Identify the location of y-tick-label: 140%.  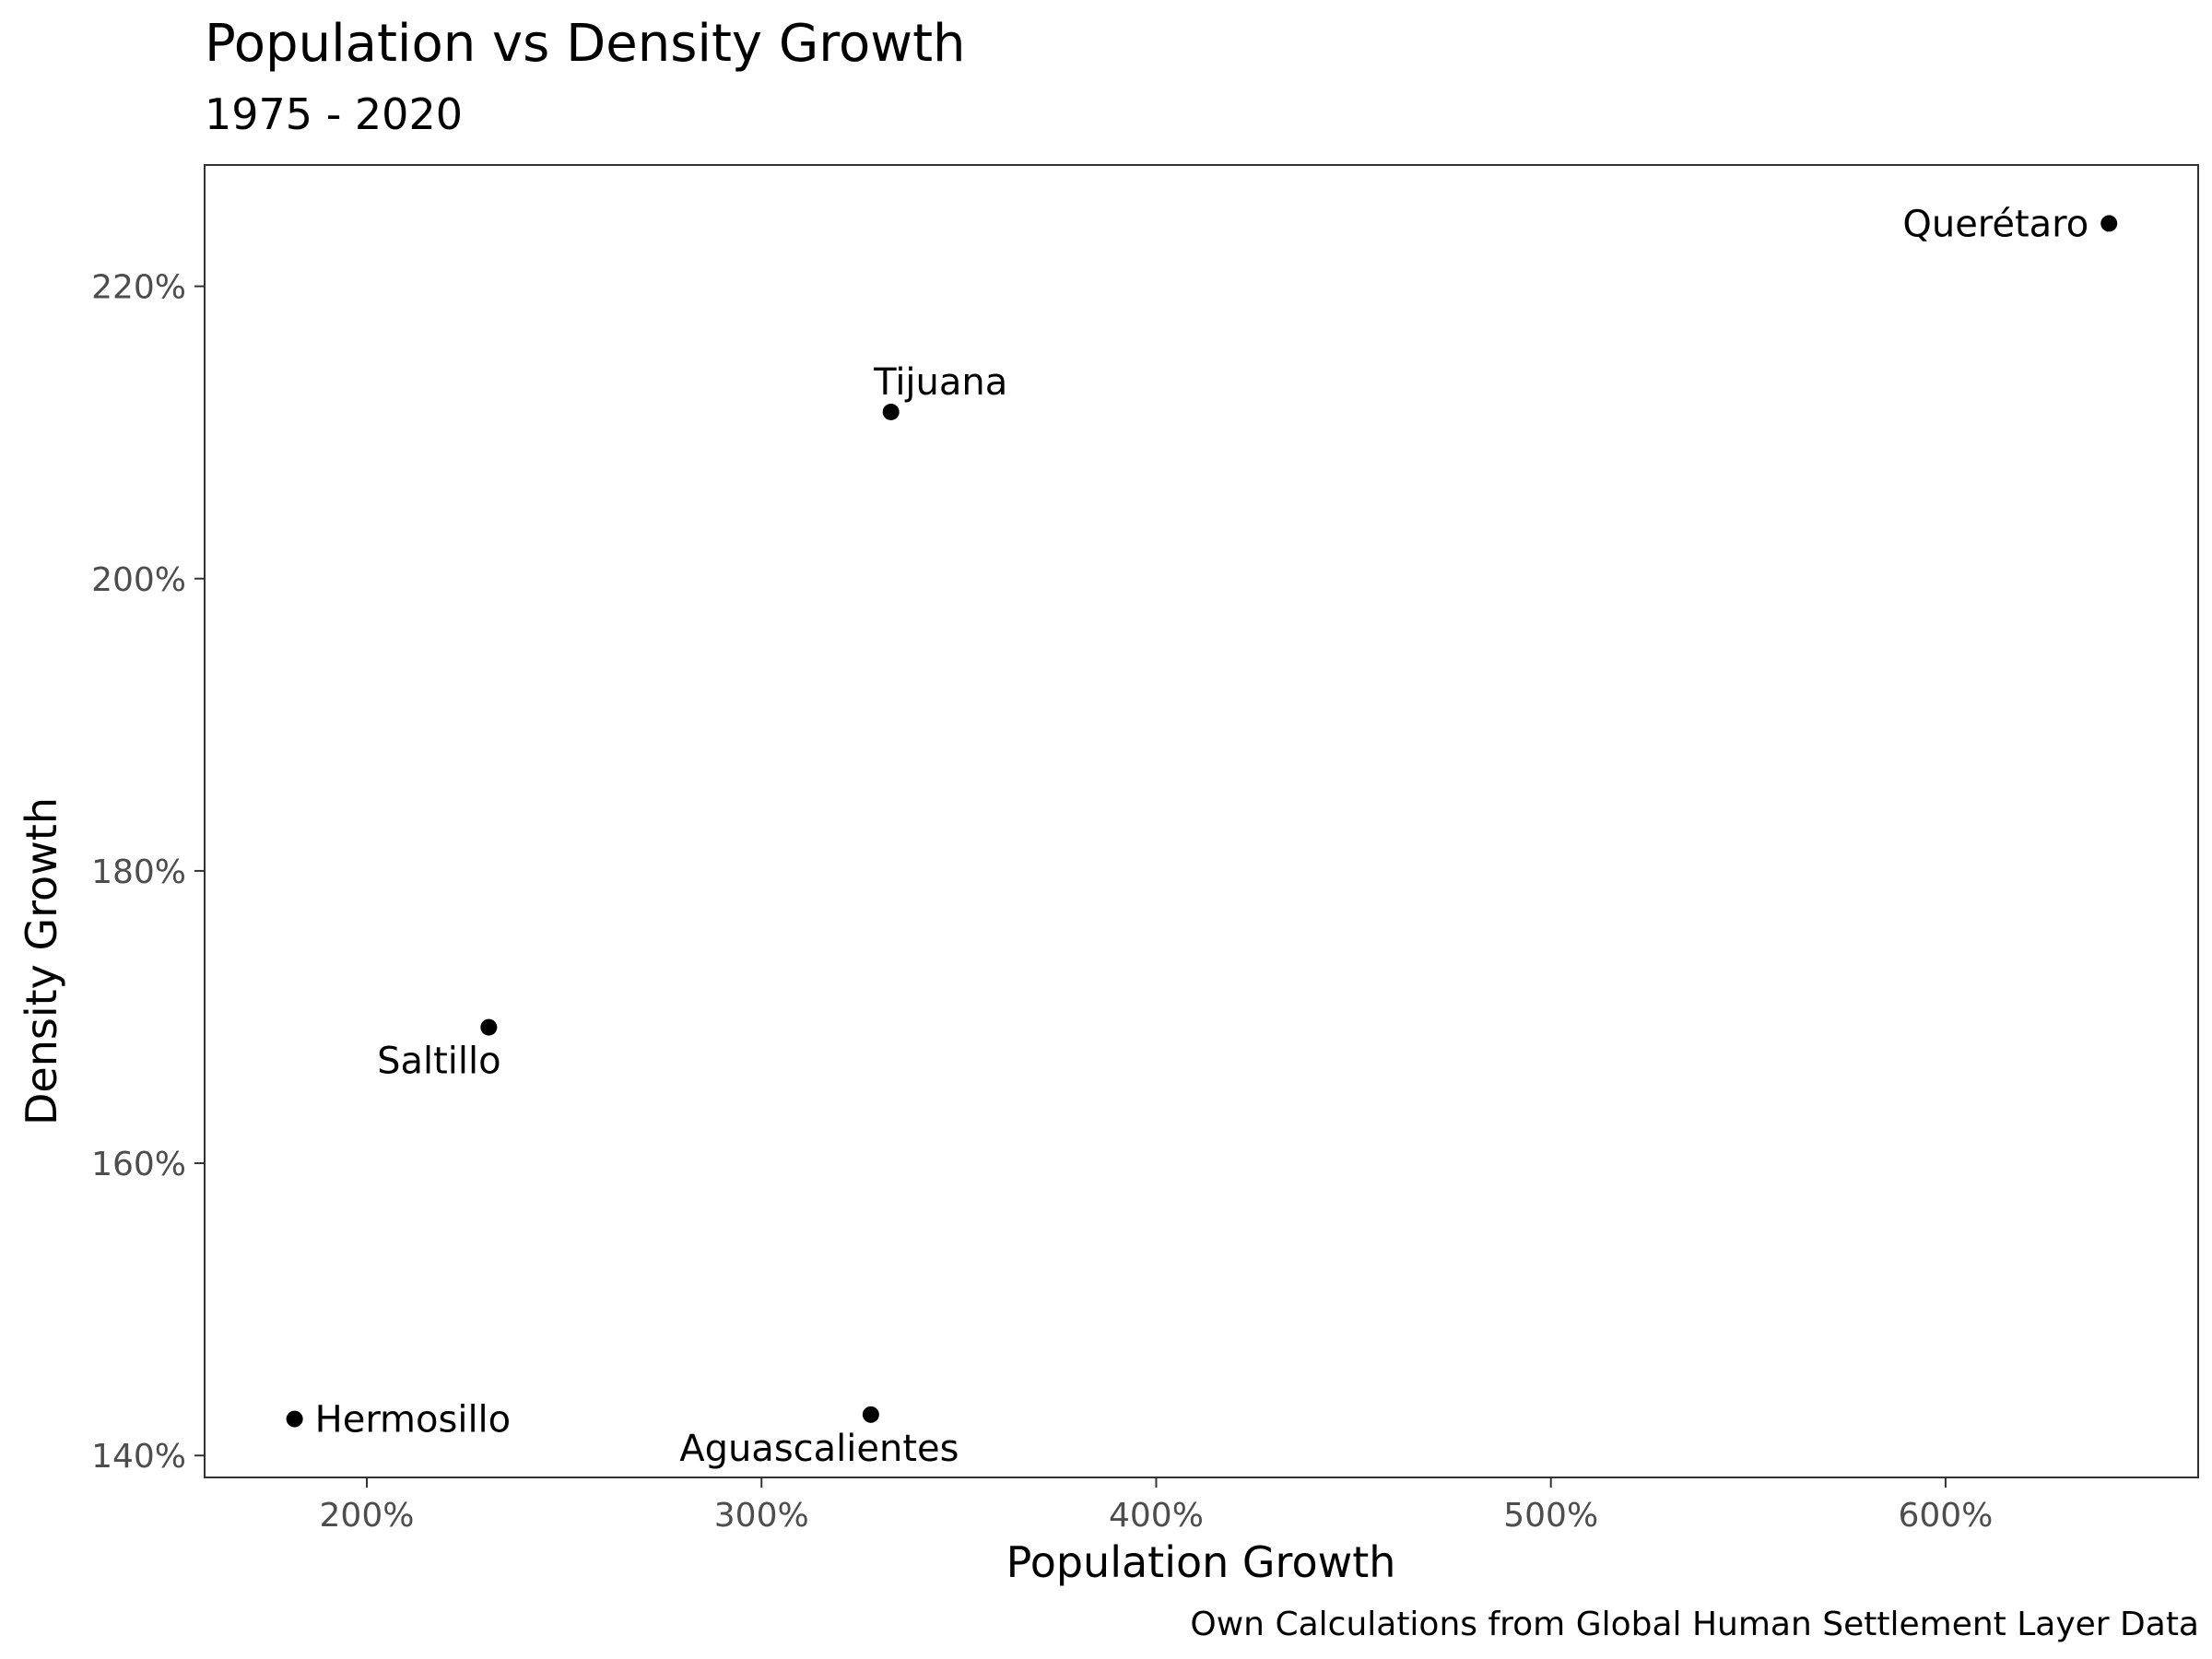
(138, 1457).